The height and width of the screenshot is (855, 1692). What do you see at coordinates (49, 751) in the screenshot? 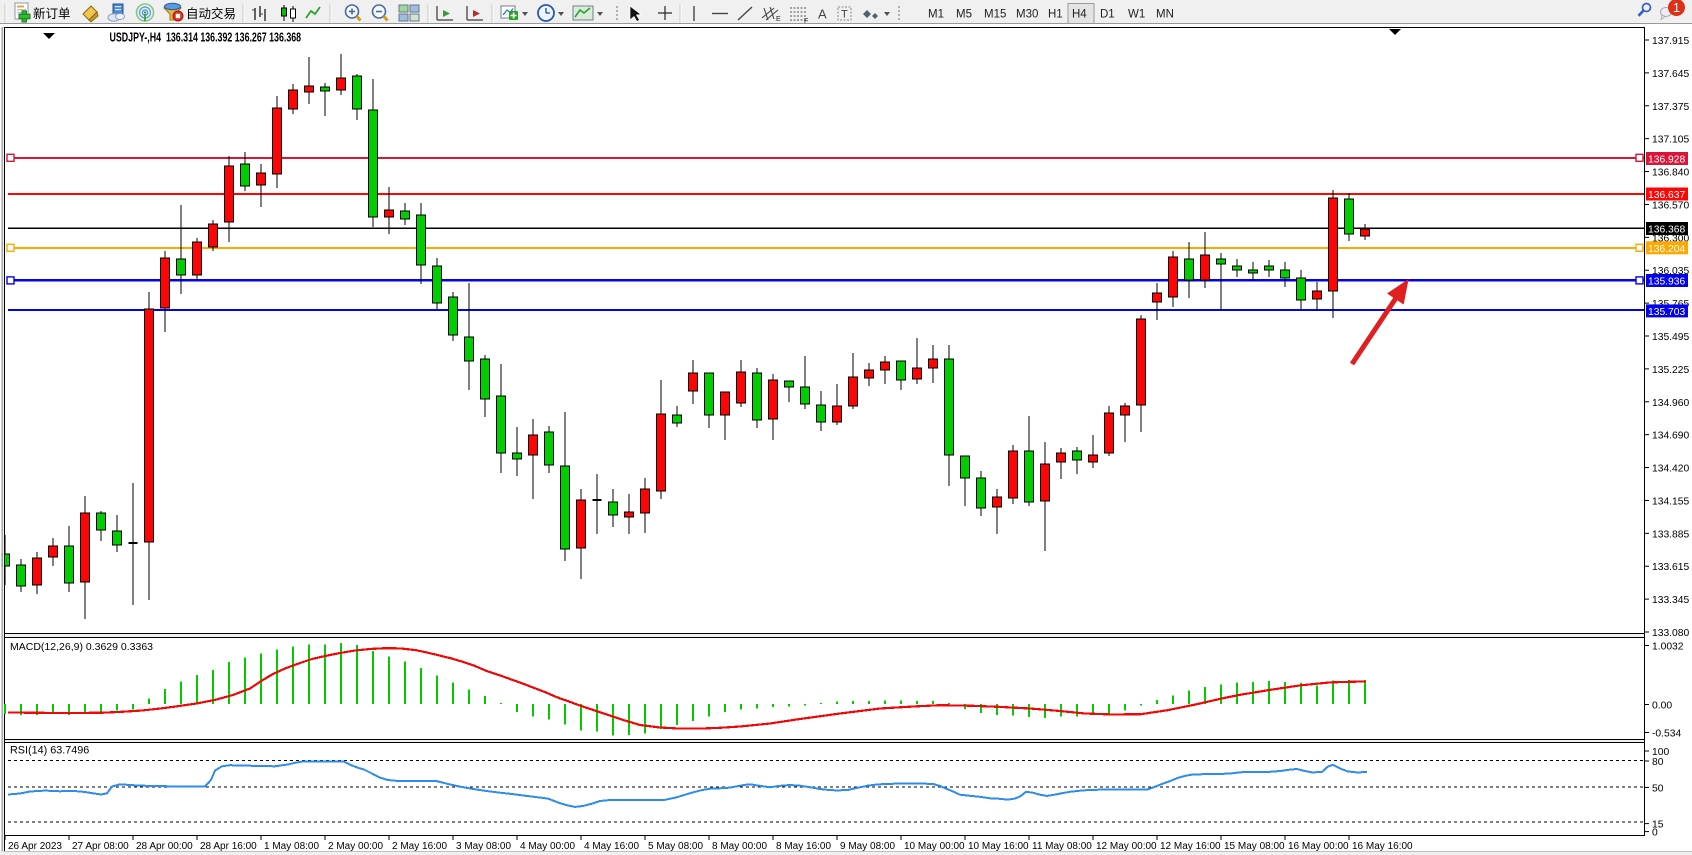
I see `svg-text: RSI(14) 63.7496` at bounding box center [49, 751].